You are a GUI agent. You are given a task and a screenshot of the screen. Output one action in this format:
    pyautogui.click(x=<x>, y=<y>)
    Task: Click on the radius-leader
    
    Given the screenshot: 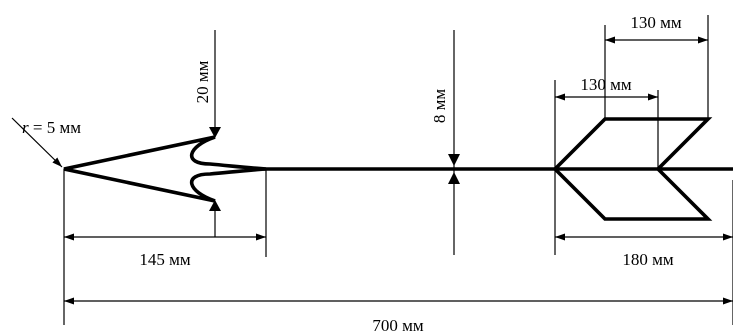 What is the action you would take?
    pyautogui.click(x=37, y=142)
    